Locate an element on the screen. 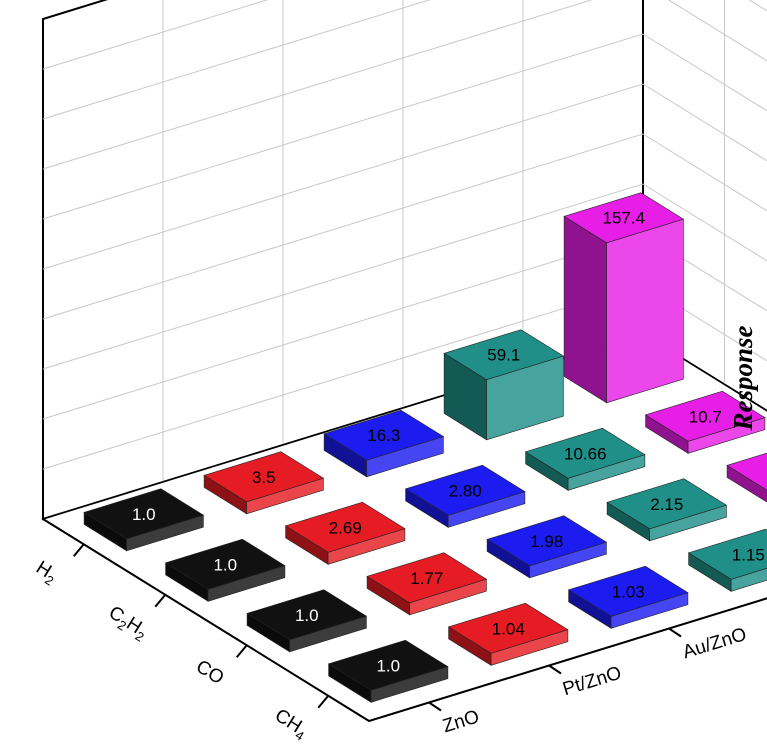 This screenshot has width=767, height=751. bar-pt-au-zno-co: 2.15 is located at coordinates (667, 510).